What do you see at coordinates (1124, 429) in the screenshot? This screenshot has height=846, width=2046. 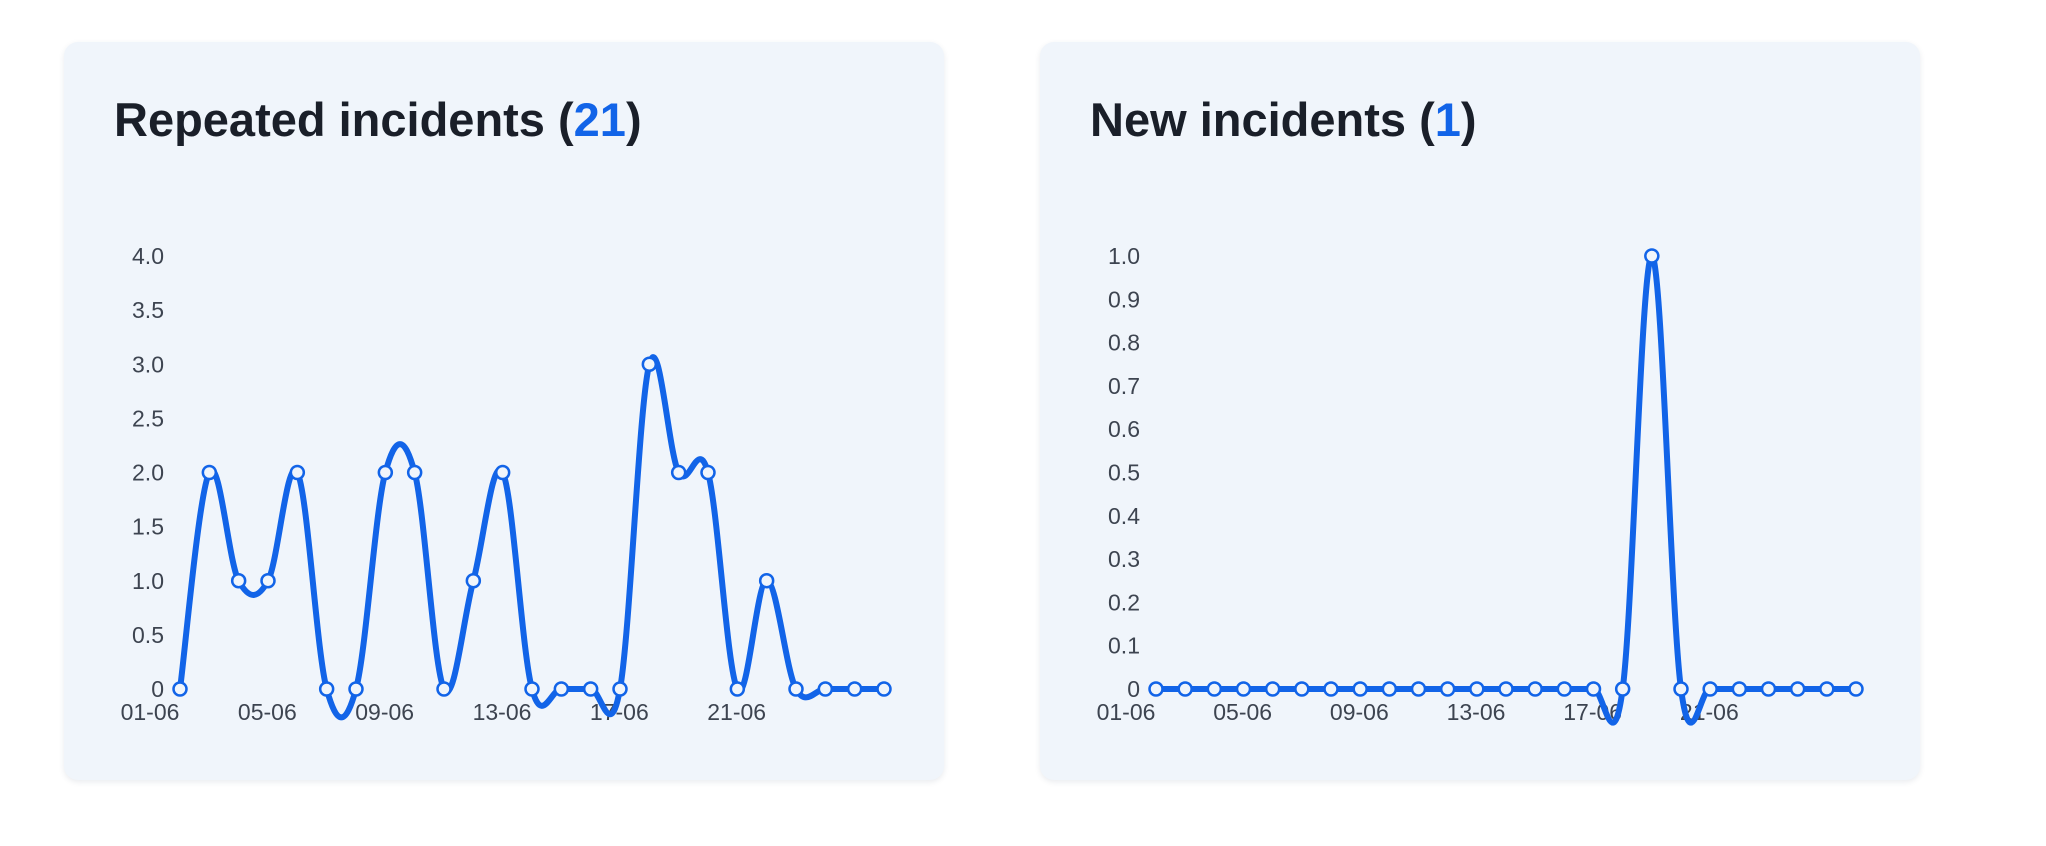 I see `y-tick-label: 0.6` at bounding box center [1124, 429].